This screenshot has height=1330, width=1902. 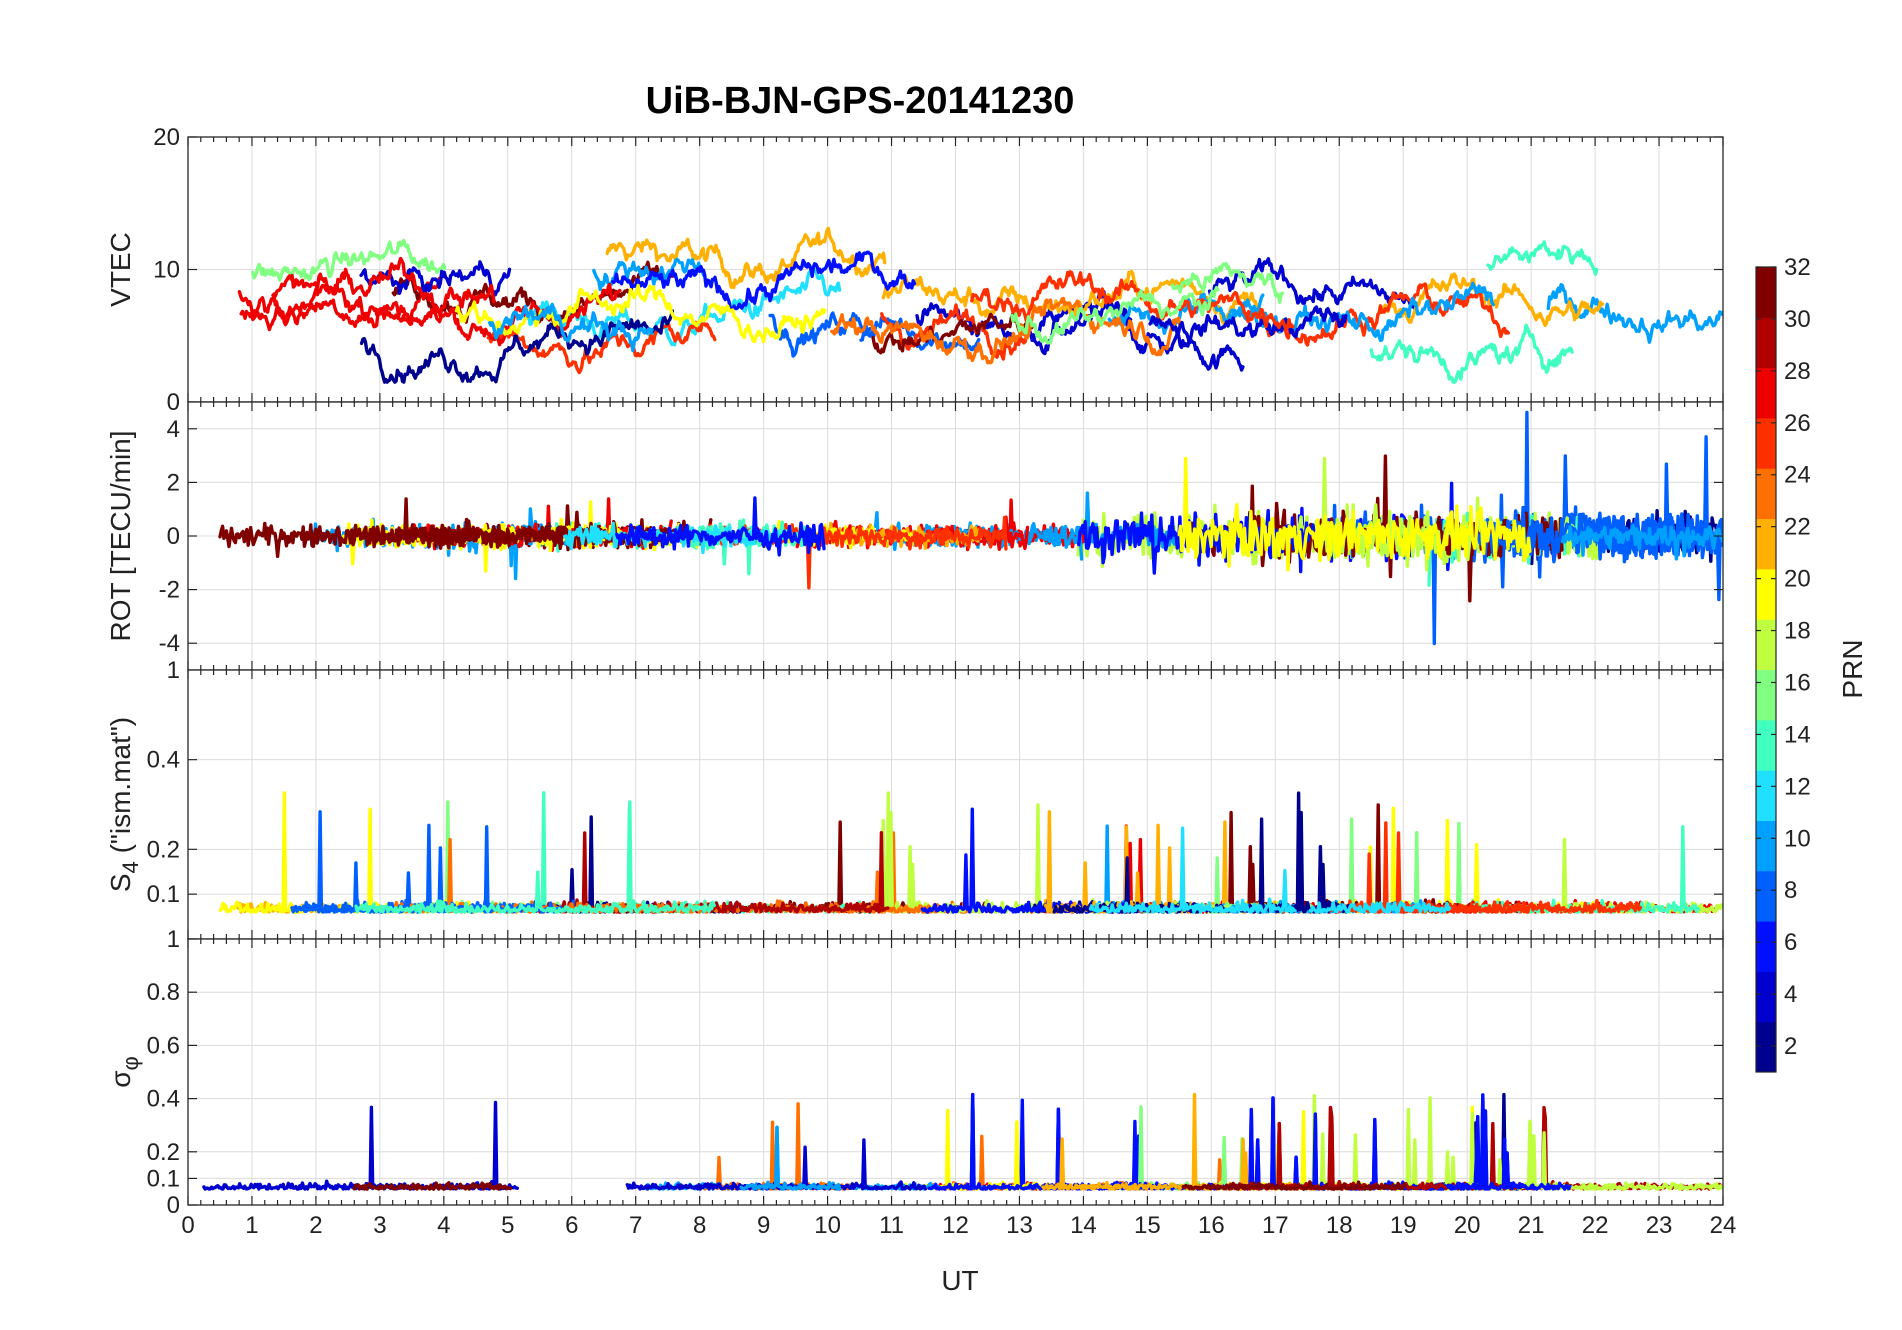 What do you see at coordinates (163, 849) in the screenshot?
I see `y-tick-label: 0.2` at bounding box center [163, 849].